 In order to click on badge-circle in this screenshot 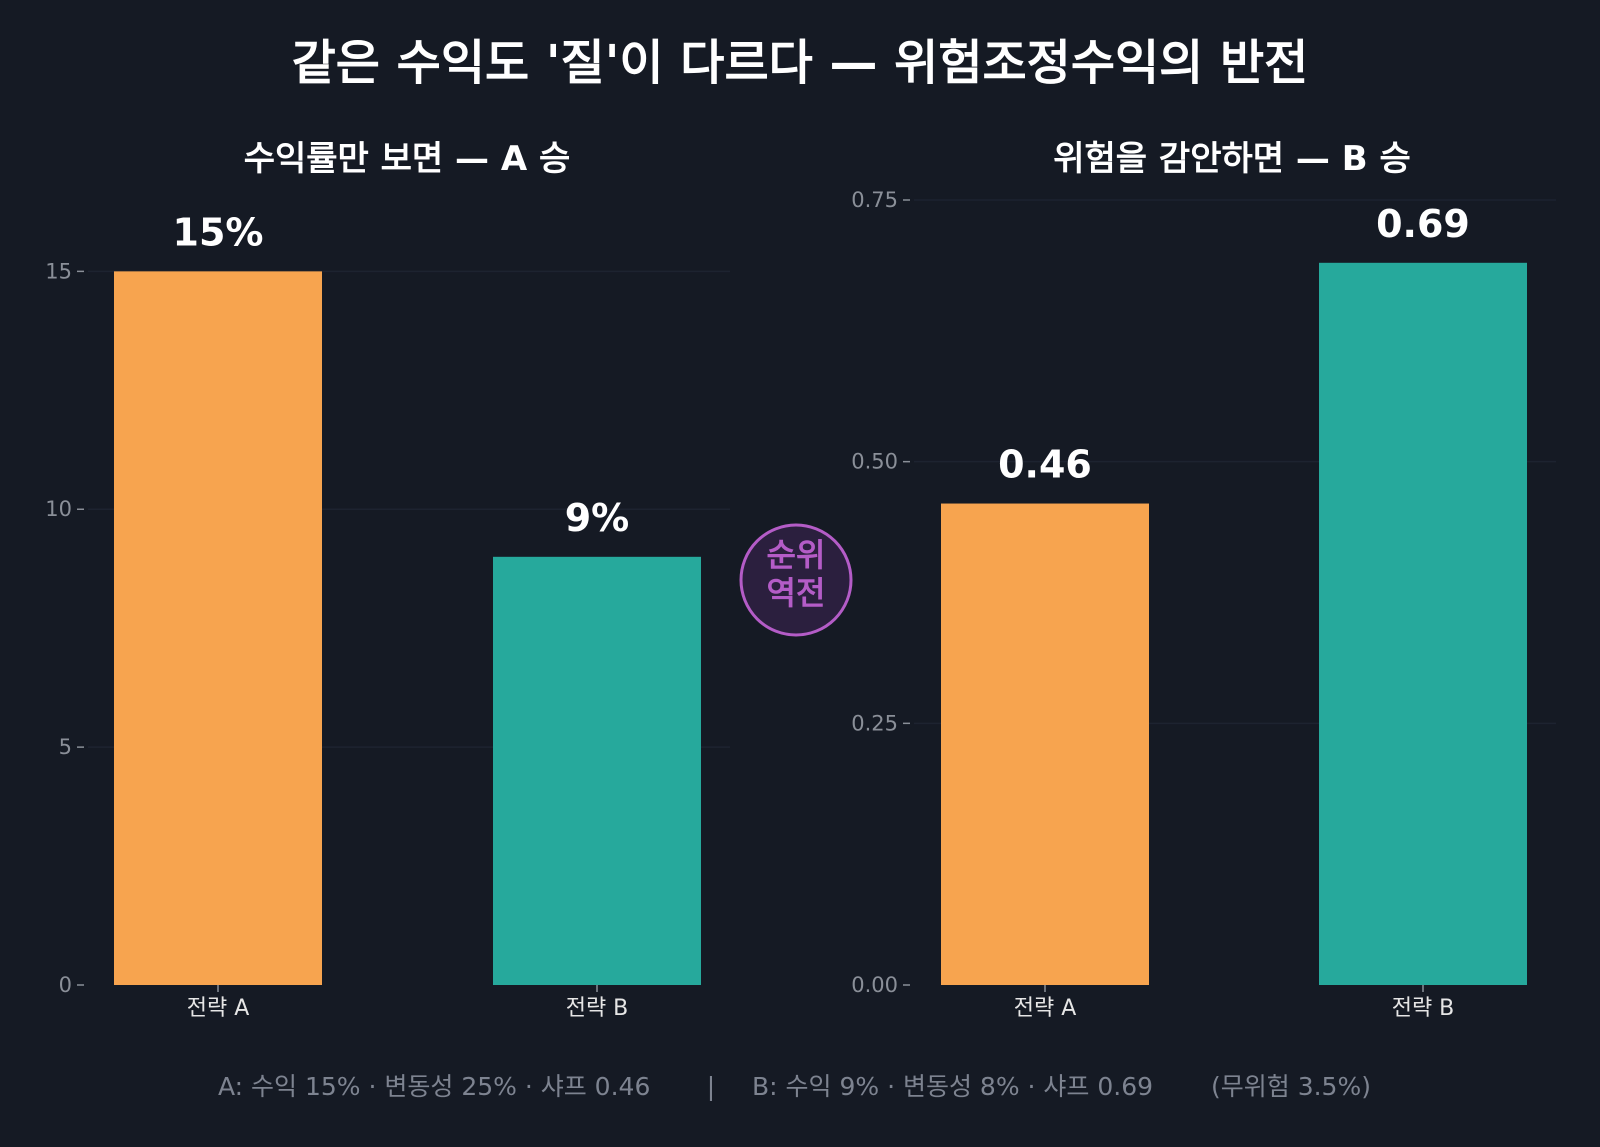, I will do `click(796, 580)`.